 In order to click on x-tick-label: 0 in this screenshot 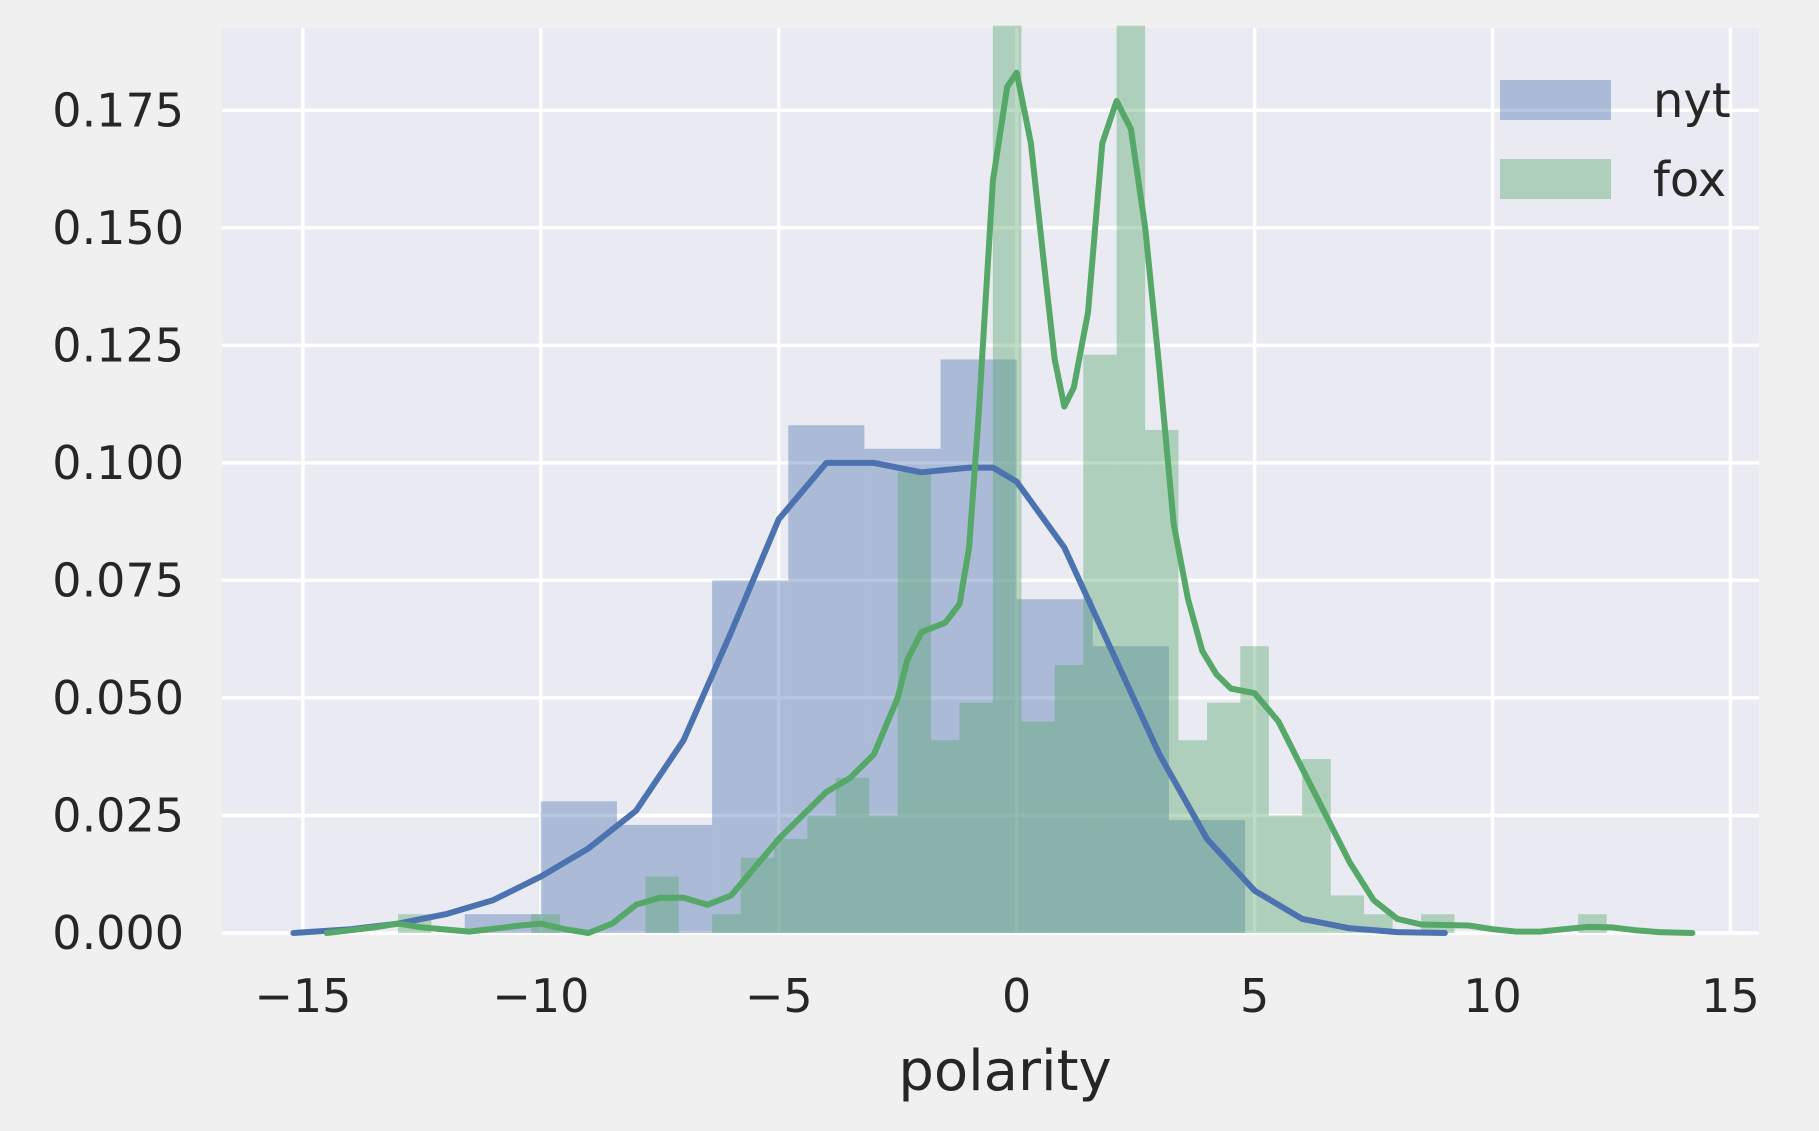, I will do `click(1016, 996)`.